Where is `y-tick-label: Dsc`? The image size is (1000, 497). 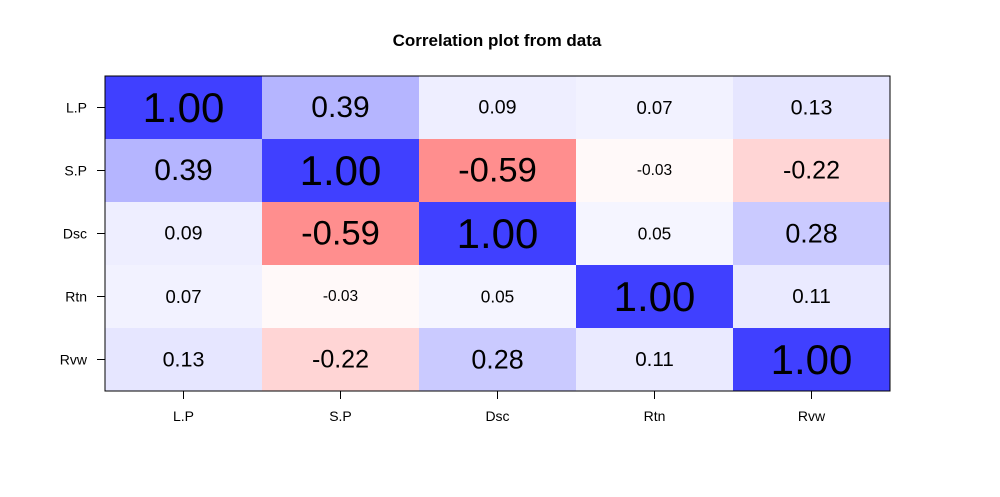
y-tick-label: Dsc is located at coordinates (75, 234).